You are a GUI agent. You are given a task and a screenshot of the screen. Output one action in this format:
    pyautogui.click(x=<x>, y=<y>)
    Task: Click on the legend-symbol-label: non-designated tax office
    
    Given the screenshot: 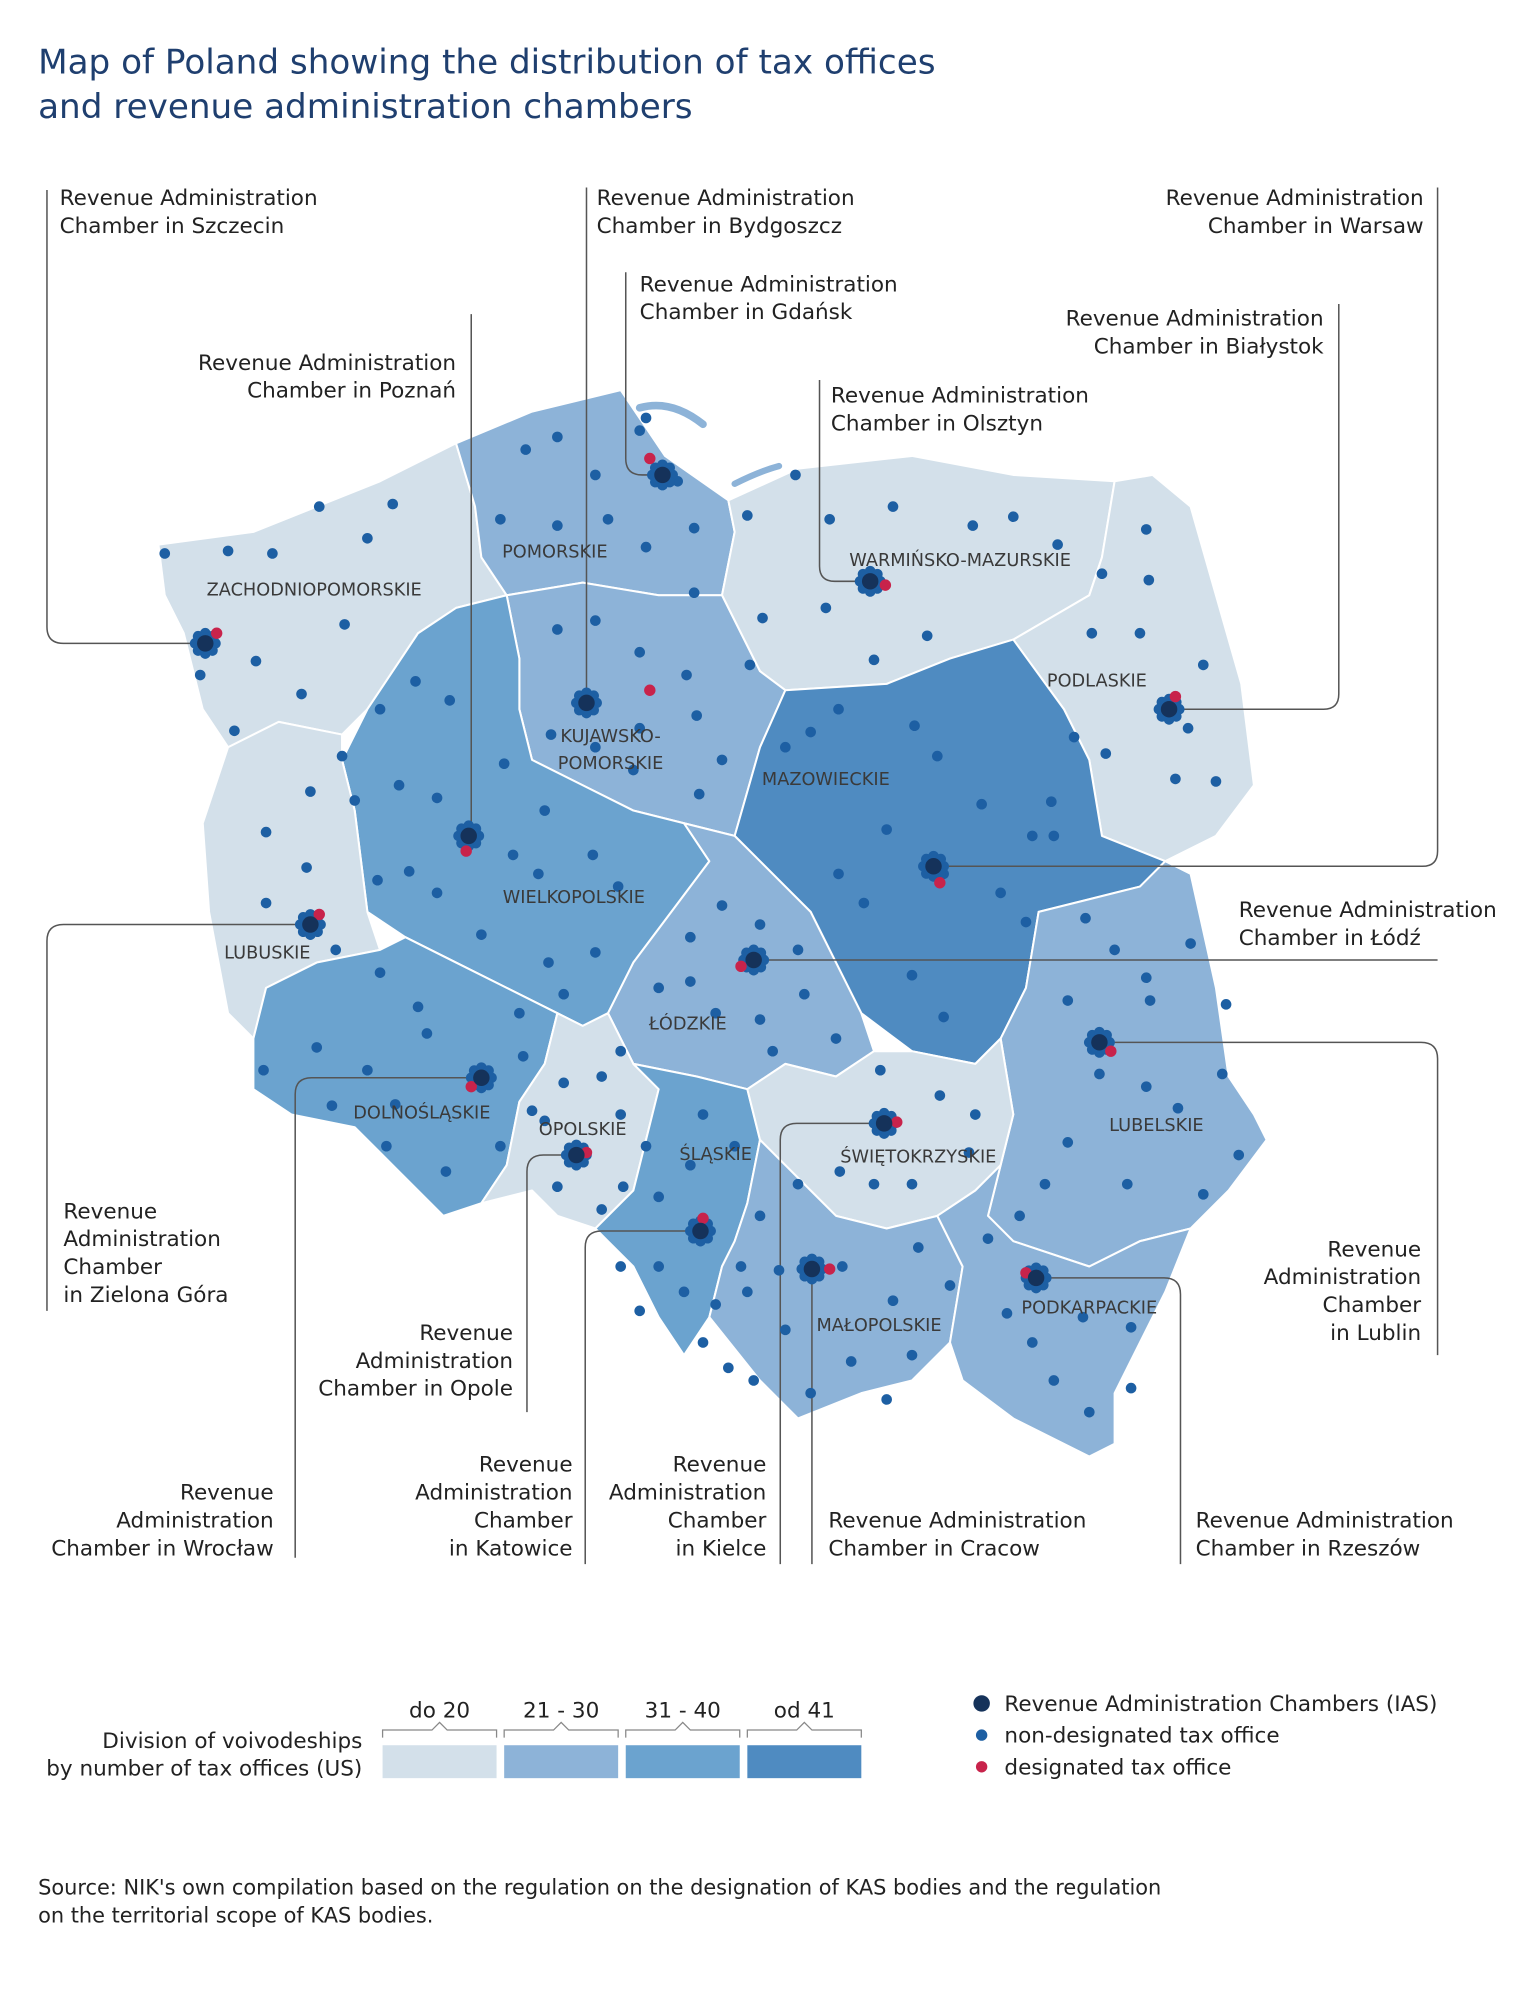 What is the action you would take?
    pyautogui.click(x=1141, y=1736)
    